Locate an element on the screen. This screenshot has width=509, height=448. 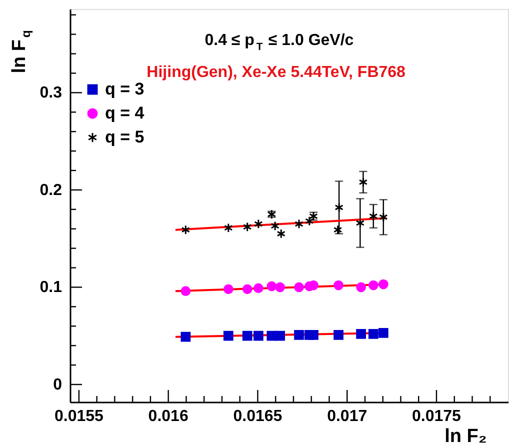
y-tick-label: 0.2 is located at coordinates (51, 190).